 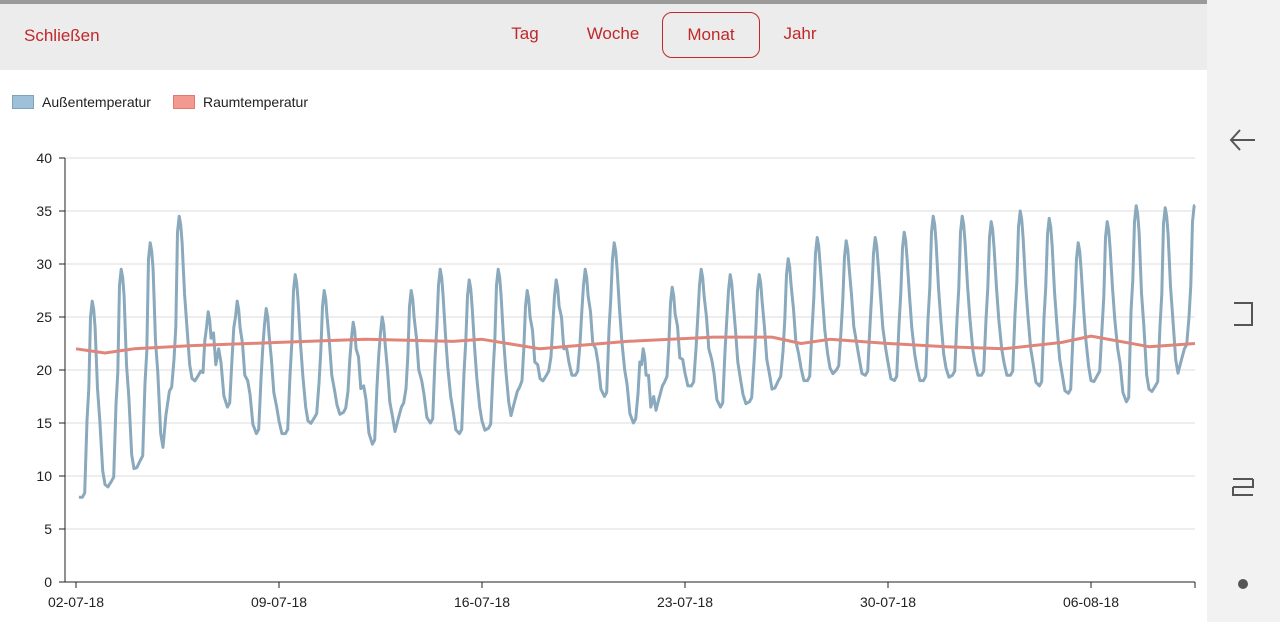 What do you see at coordinates (48, 529) in the screenshot?
I see `y-tick-label: 5` at bounding box center [48, 529].